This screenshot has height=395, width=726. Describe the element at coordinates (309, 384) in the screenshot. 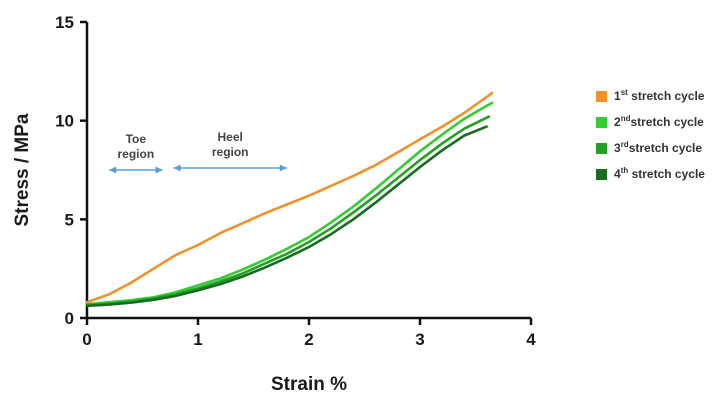

I see `x-axis-title: Strain %` at that location.